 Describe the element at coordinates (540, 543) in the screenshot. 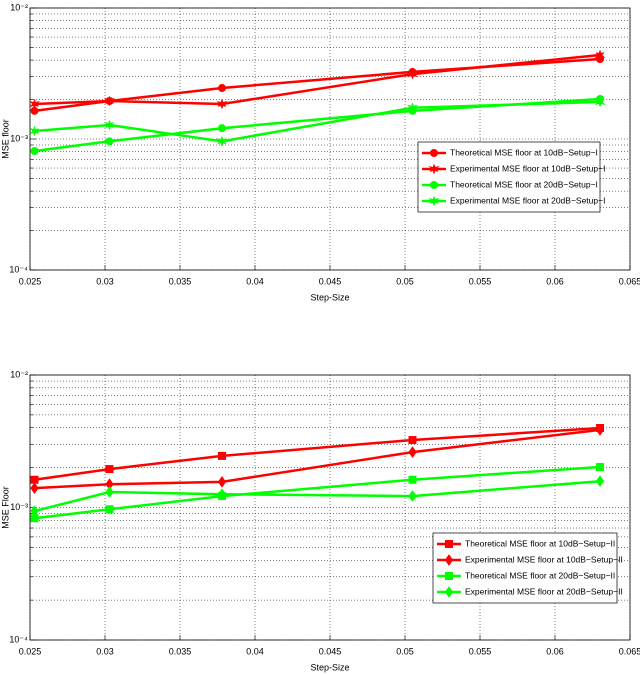

I see `legend-label: Theoretical MSE floor at 10dB−Setup−II` at that location.